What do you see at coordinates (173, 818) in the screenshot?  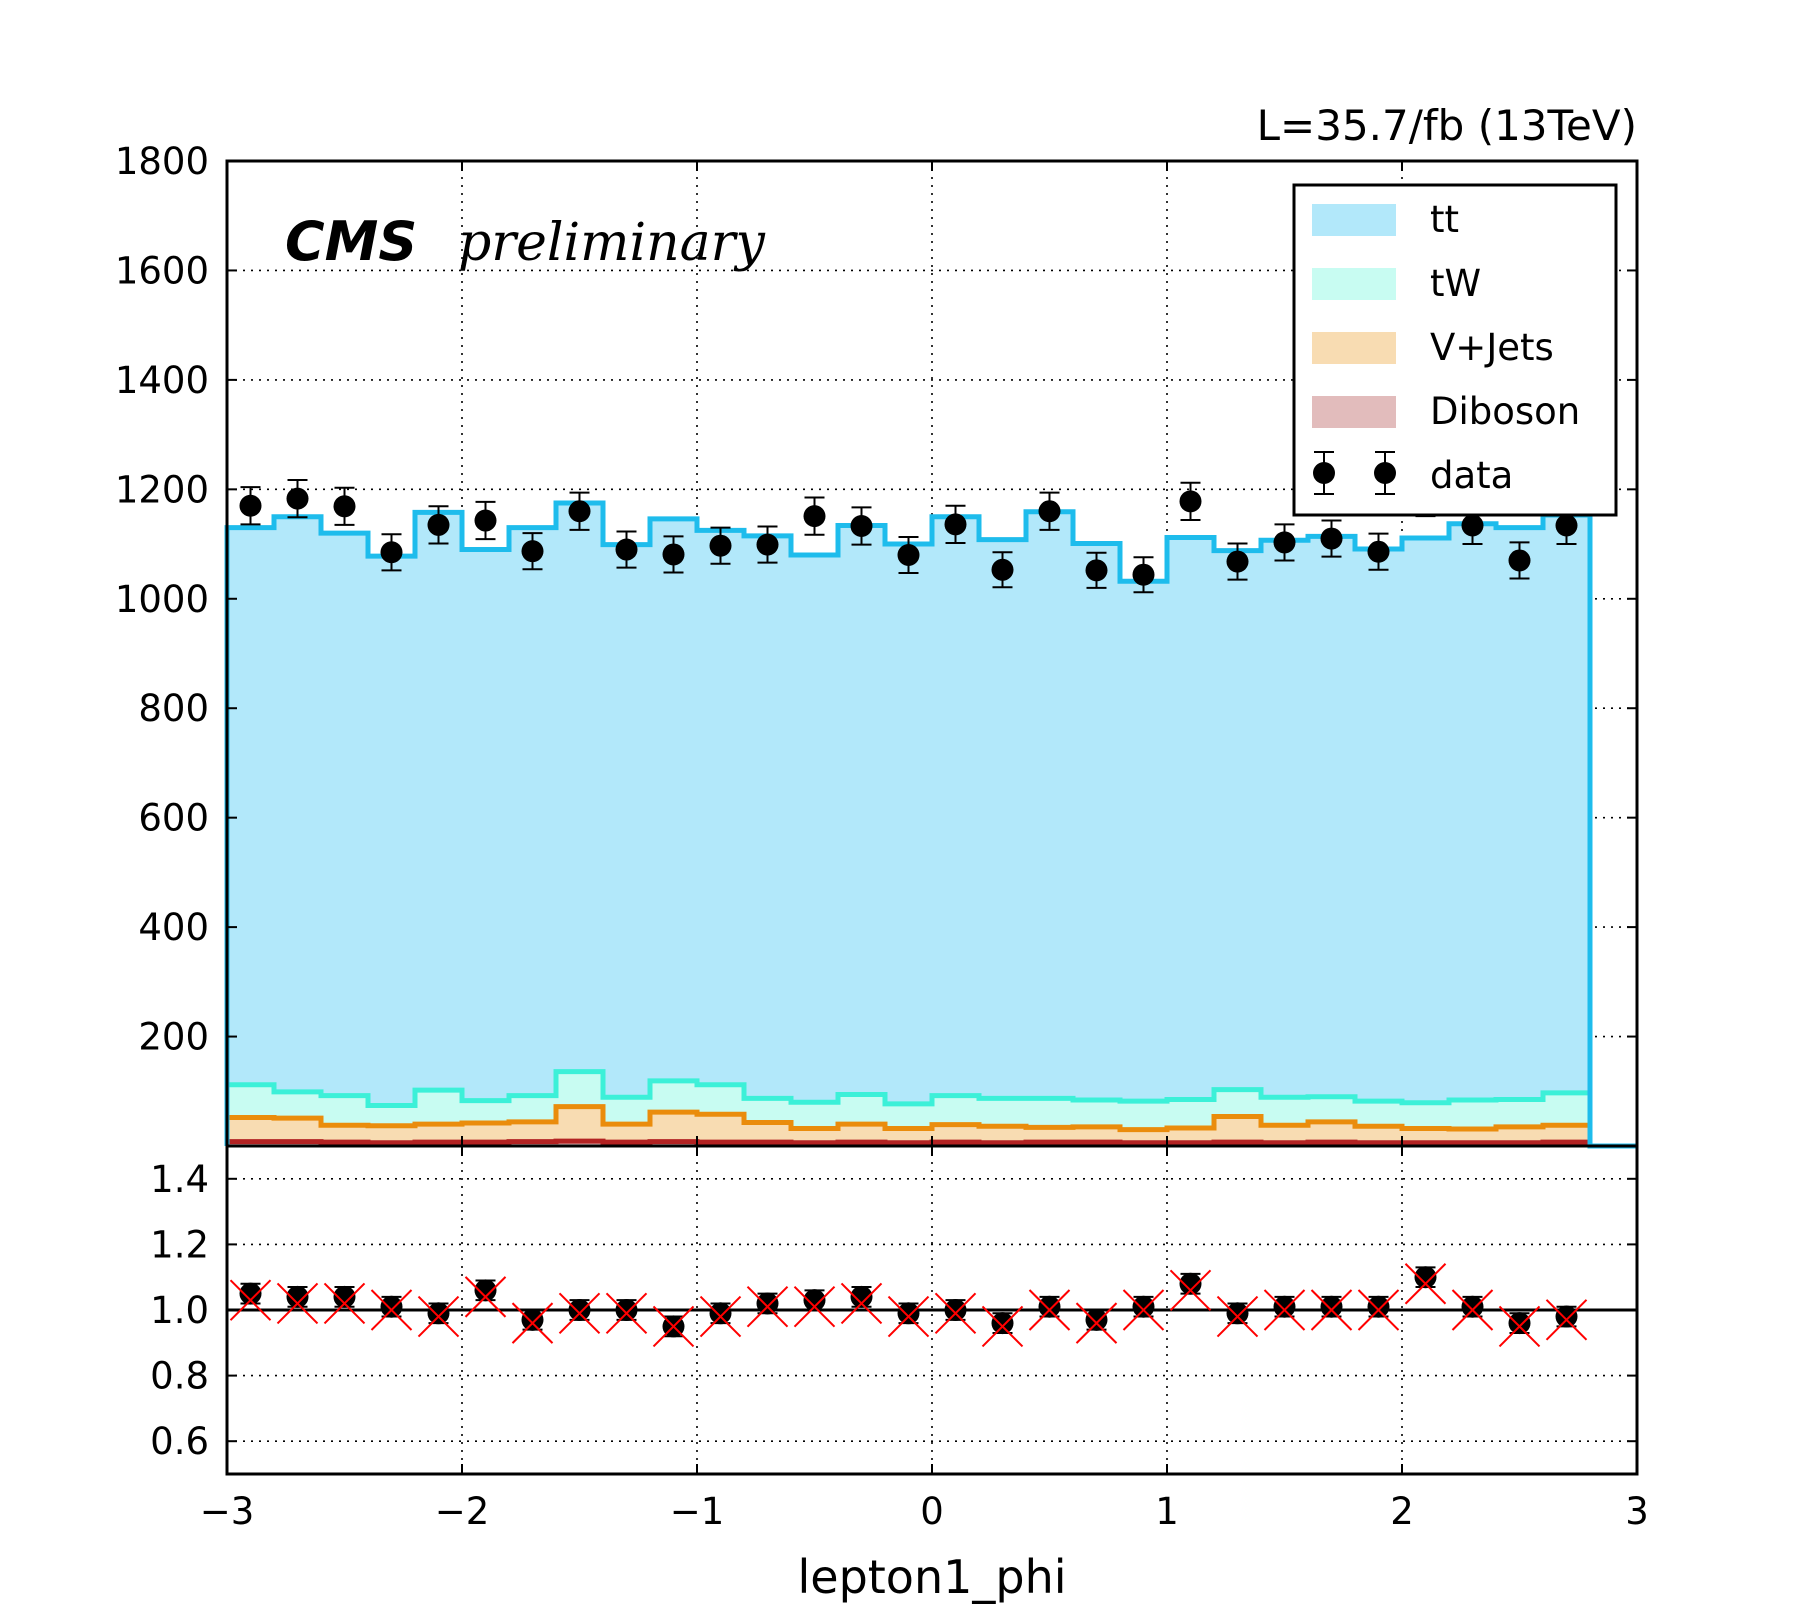 I see `main-y-tick-label: 600` at bounding box center [173, 818].